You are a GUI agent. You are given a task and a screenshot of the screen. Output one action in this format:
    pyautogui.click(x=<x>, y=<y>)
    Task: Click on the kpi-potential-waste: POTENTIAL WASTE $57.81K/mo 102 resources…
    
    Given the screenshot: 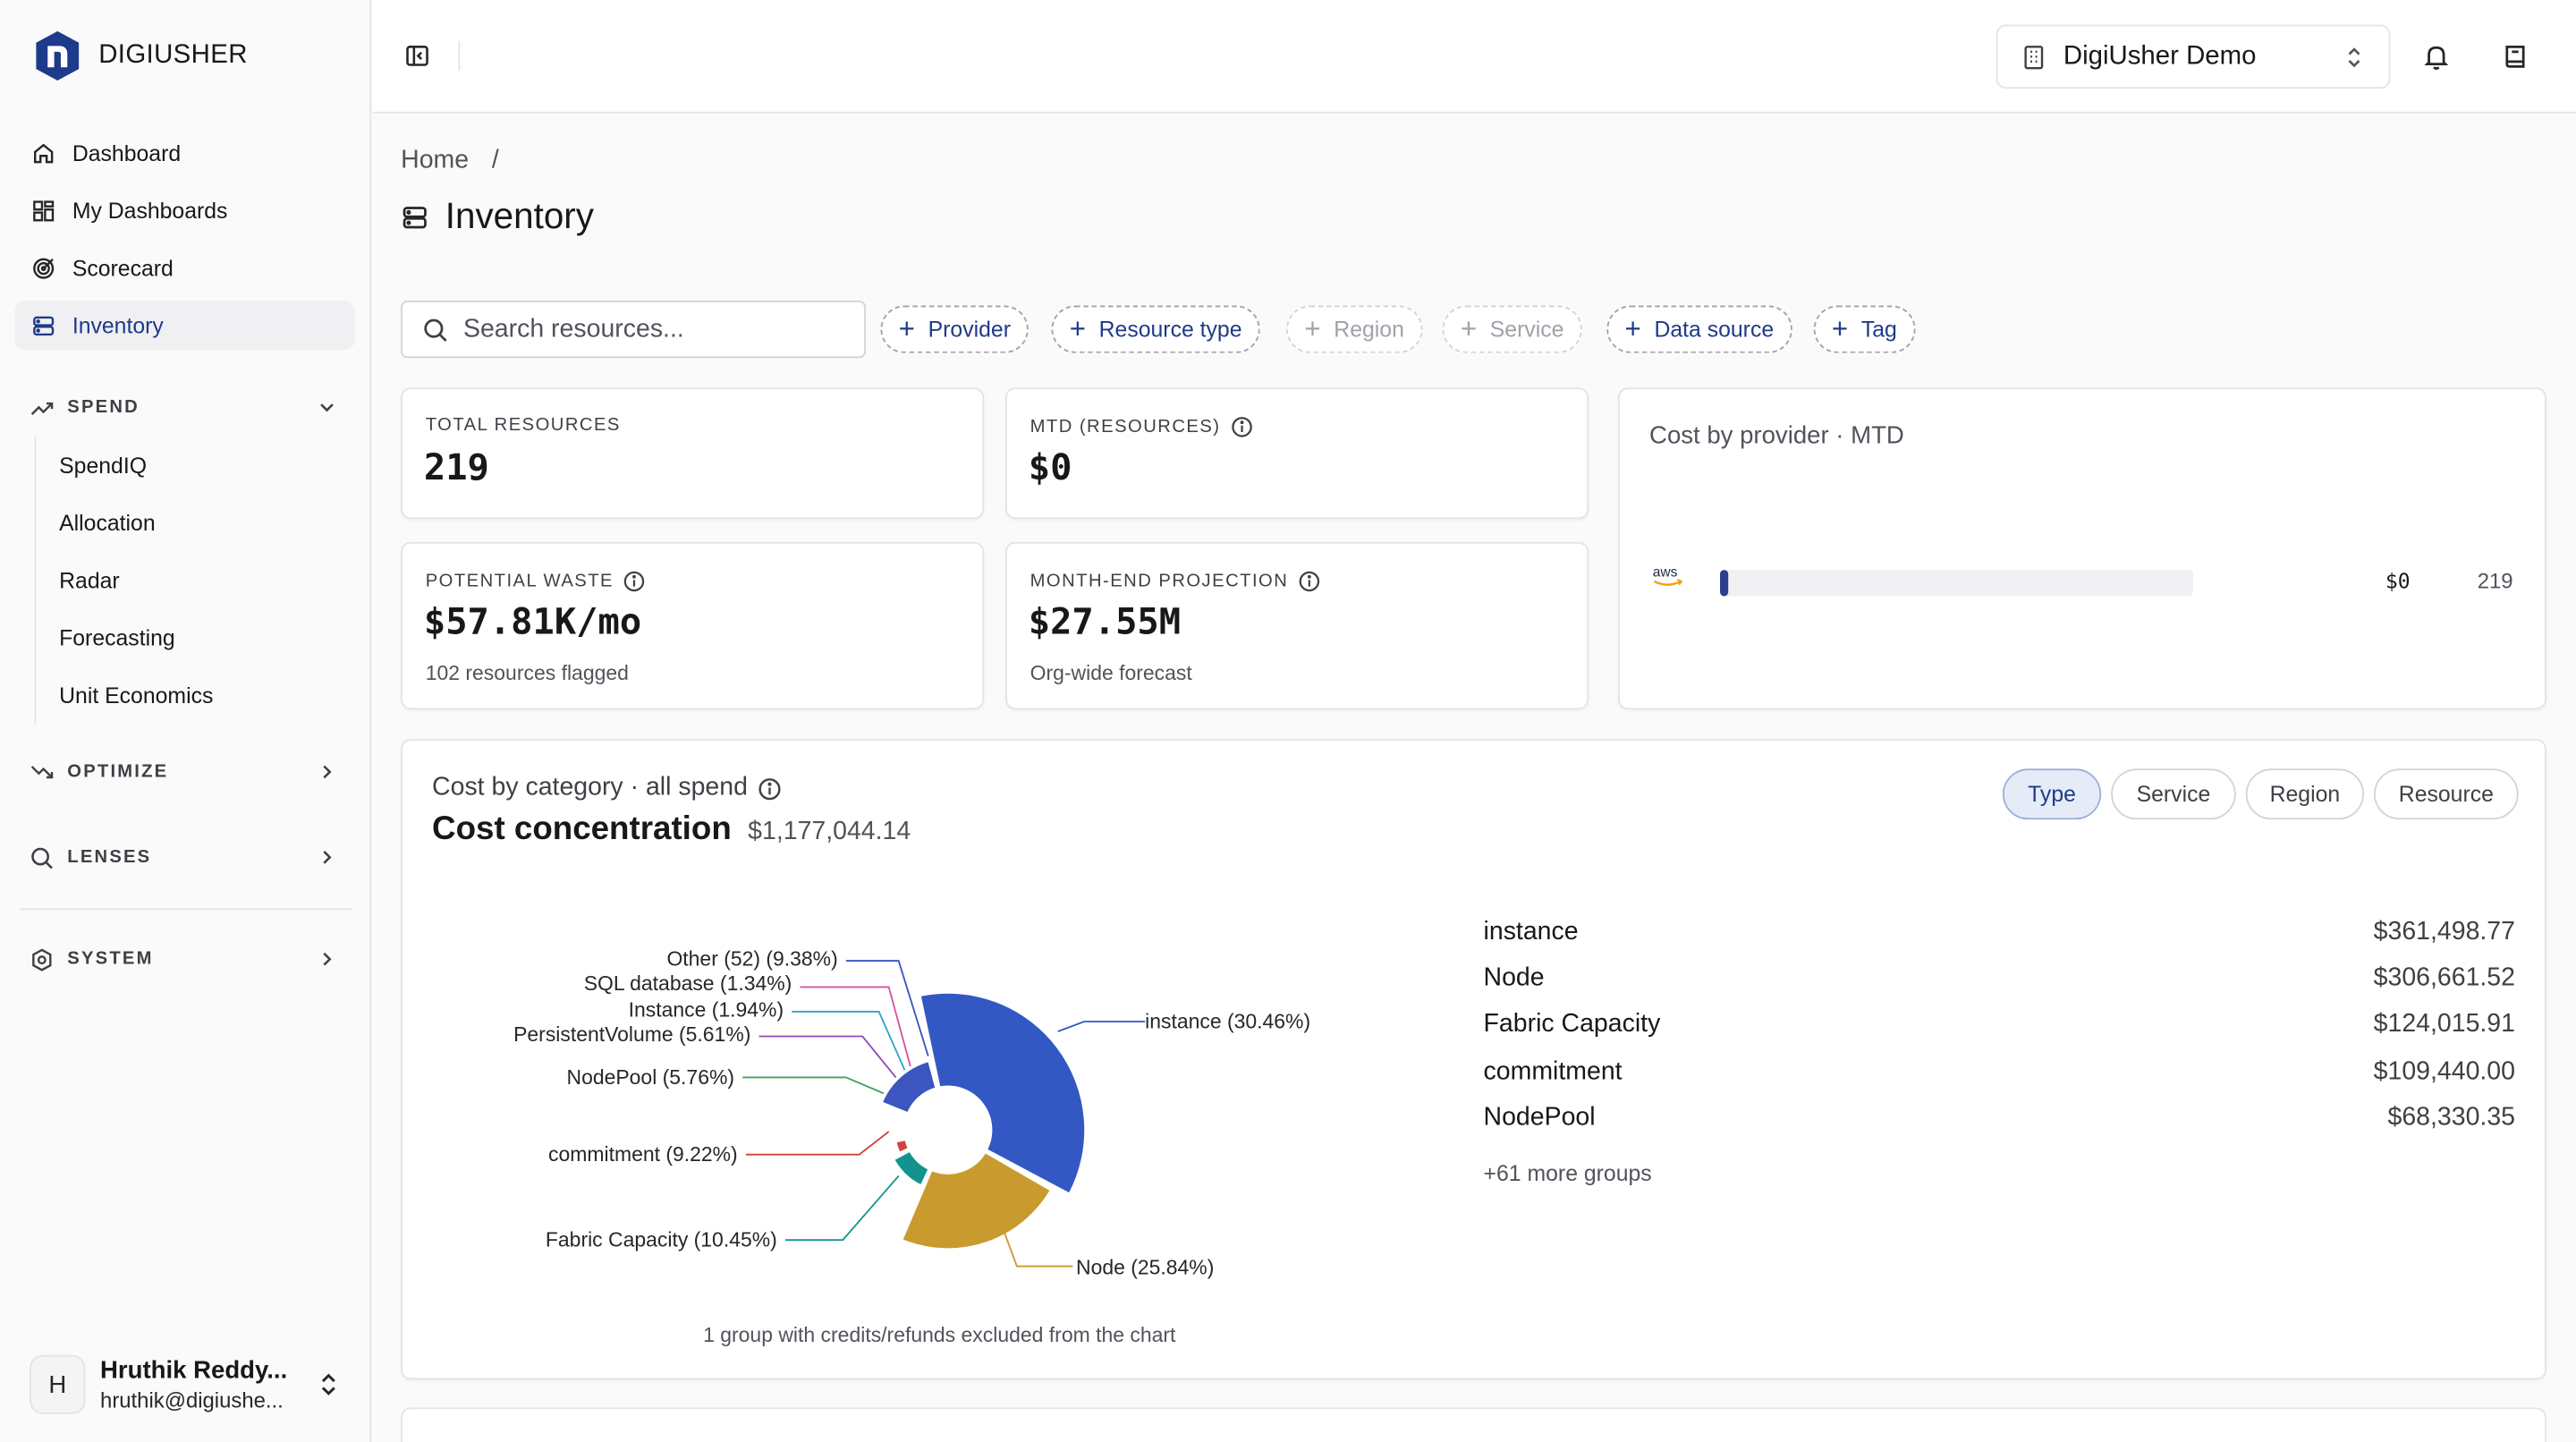 What is the action you would take?
    pyautogui.click(x=693, y=625)
    